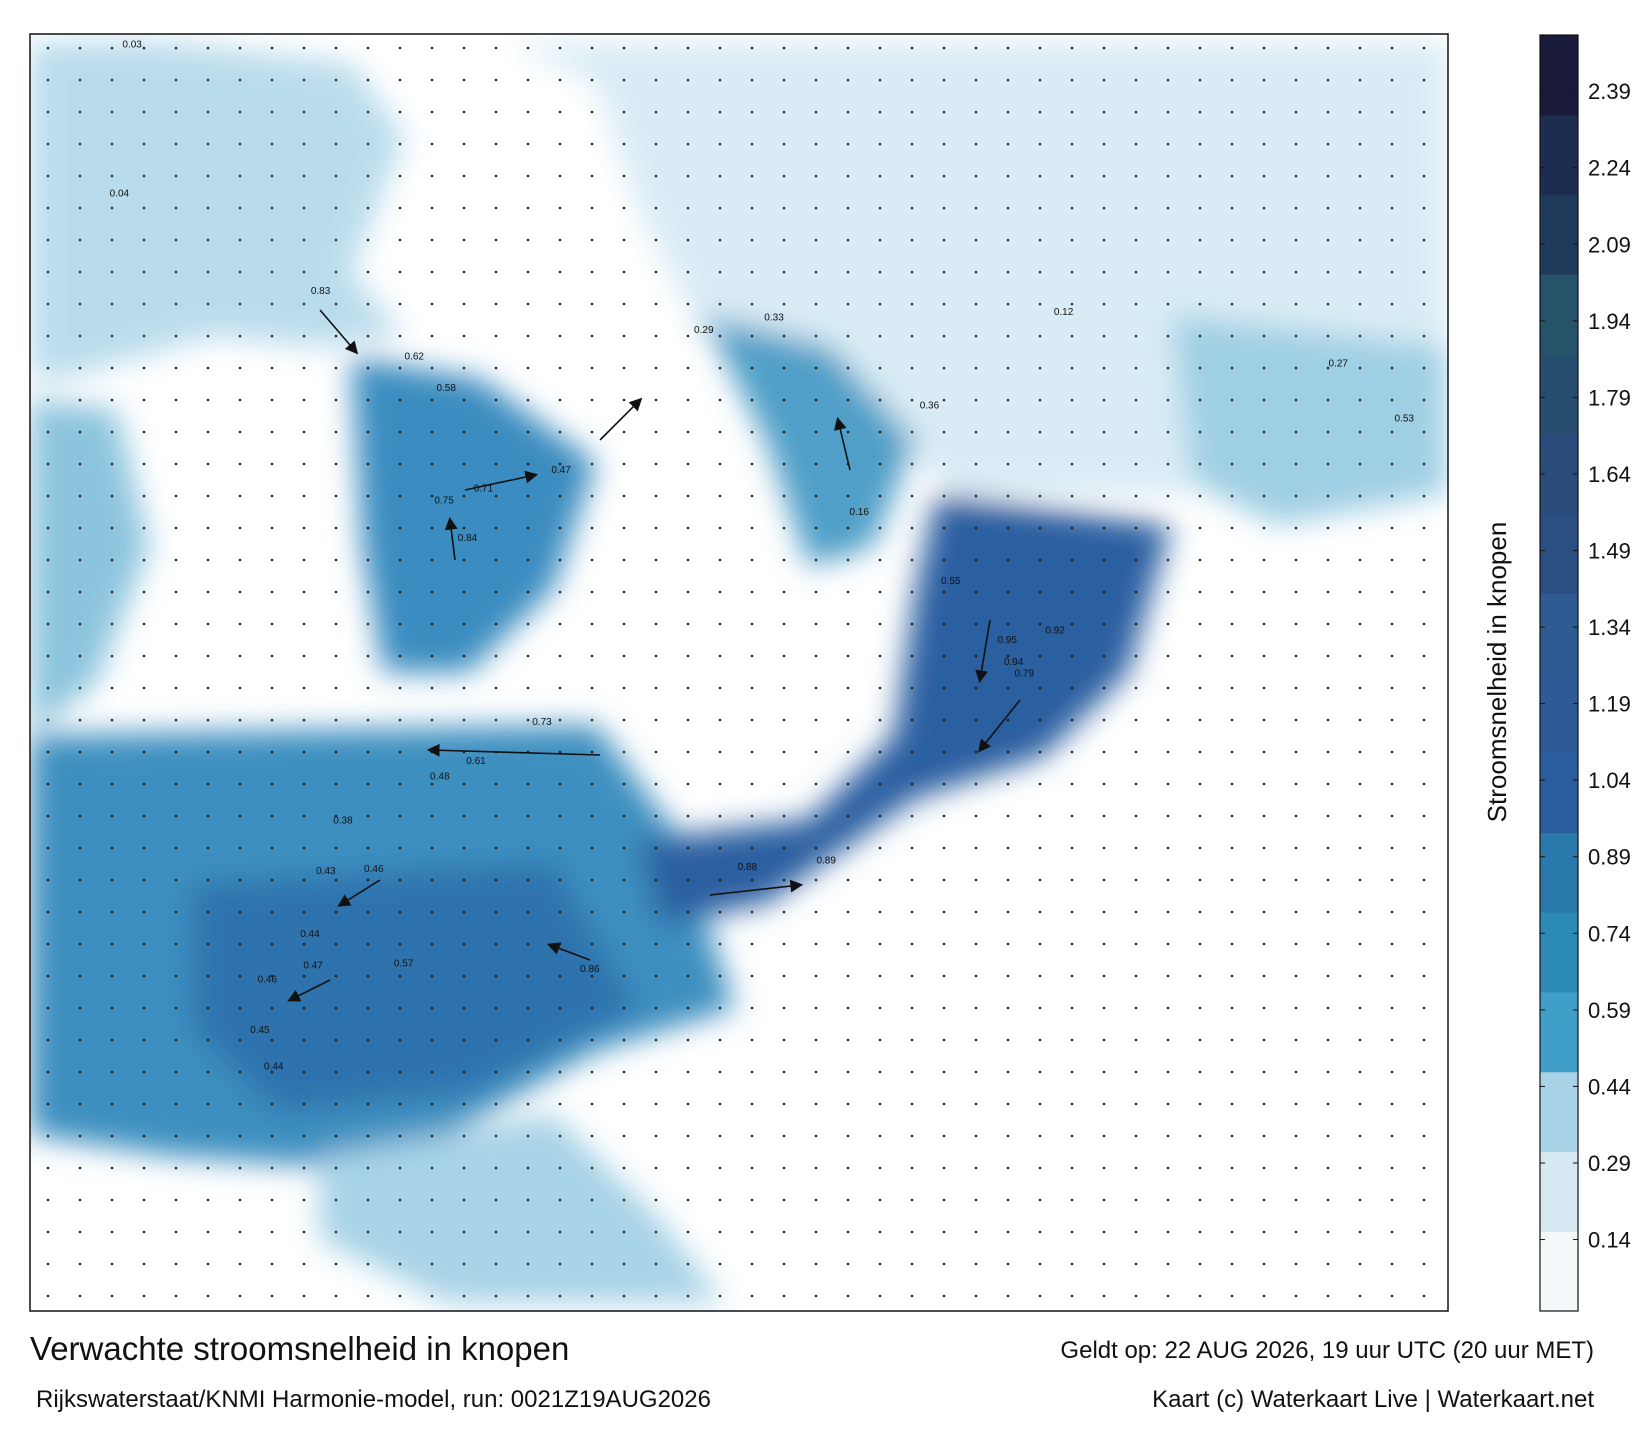 This screenshot has height=1450, width=1650. I want to click on speed-label: 0.84, so click(468, 538).